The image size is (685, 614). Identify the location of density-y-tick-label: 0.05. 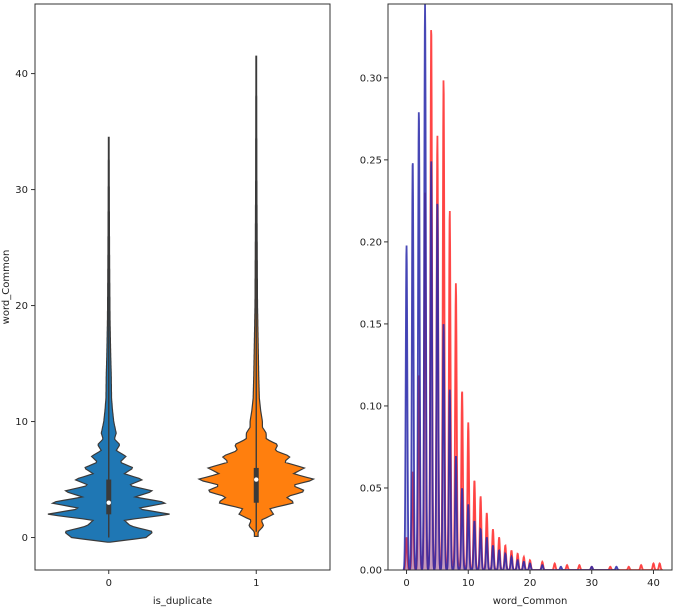
(371, 488).